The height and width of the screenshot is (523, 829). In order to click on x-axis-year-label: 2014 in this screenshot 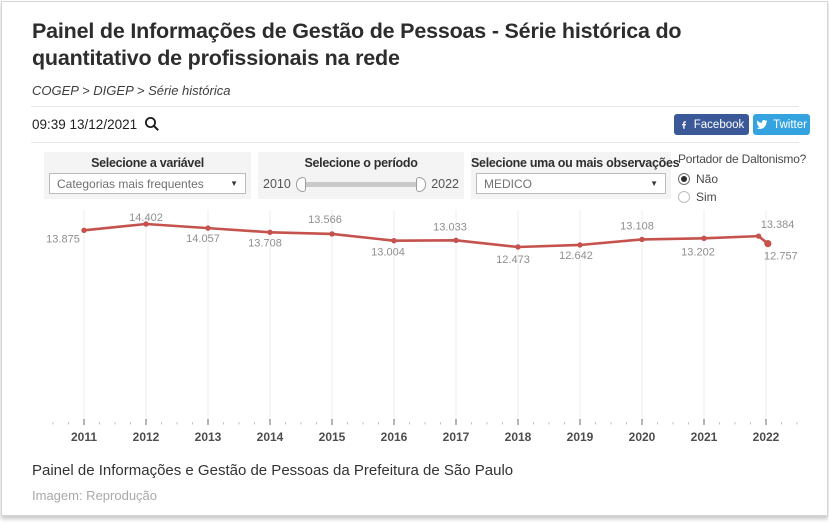, I will do `click(270, 437)`.